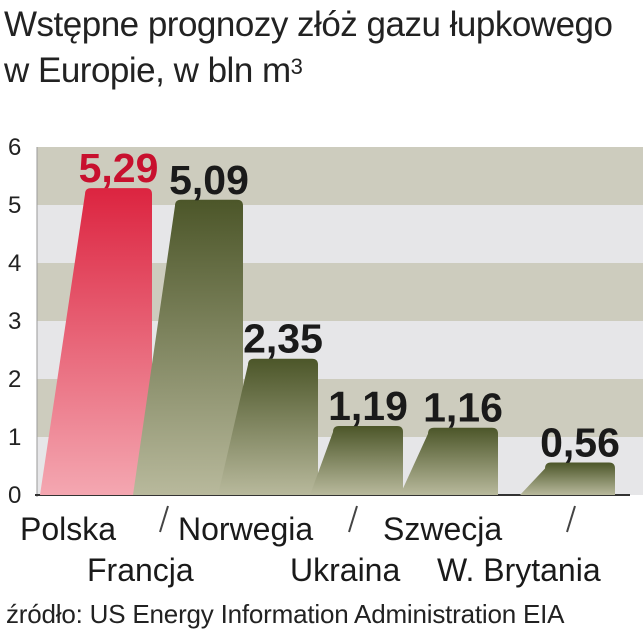  Describe the element at coordinates (14, 205) in the screenshot. I see `y-tick-label: 5` at that location.